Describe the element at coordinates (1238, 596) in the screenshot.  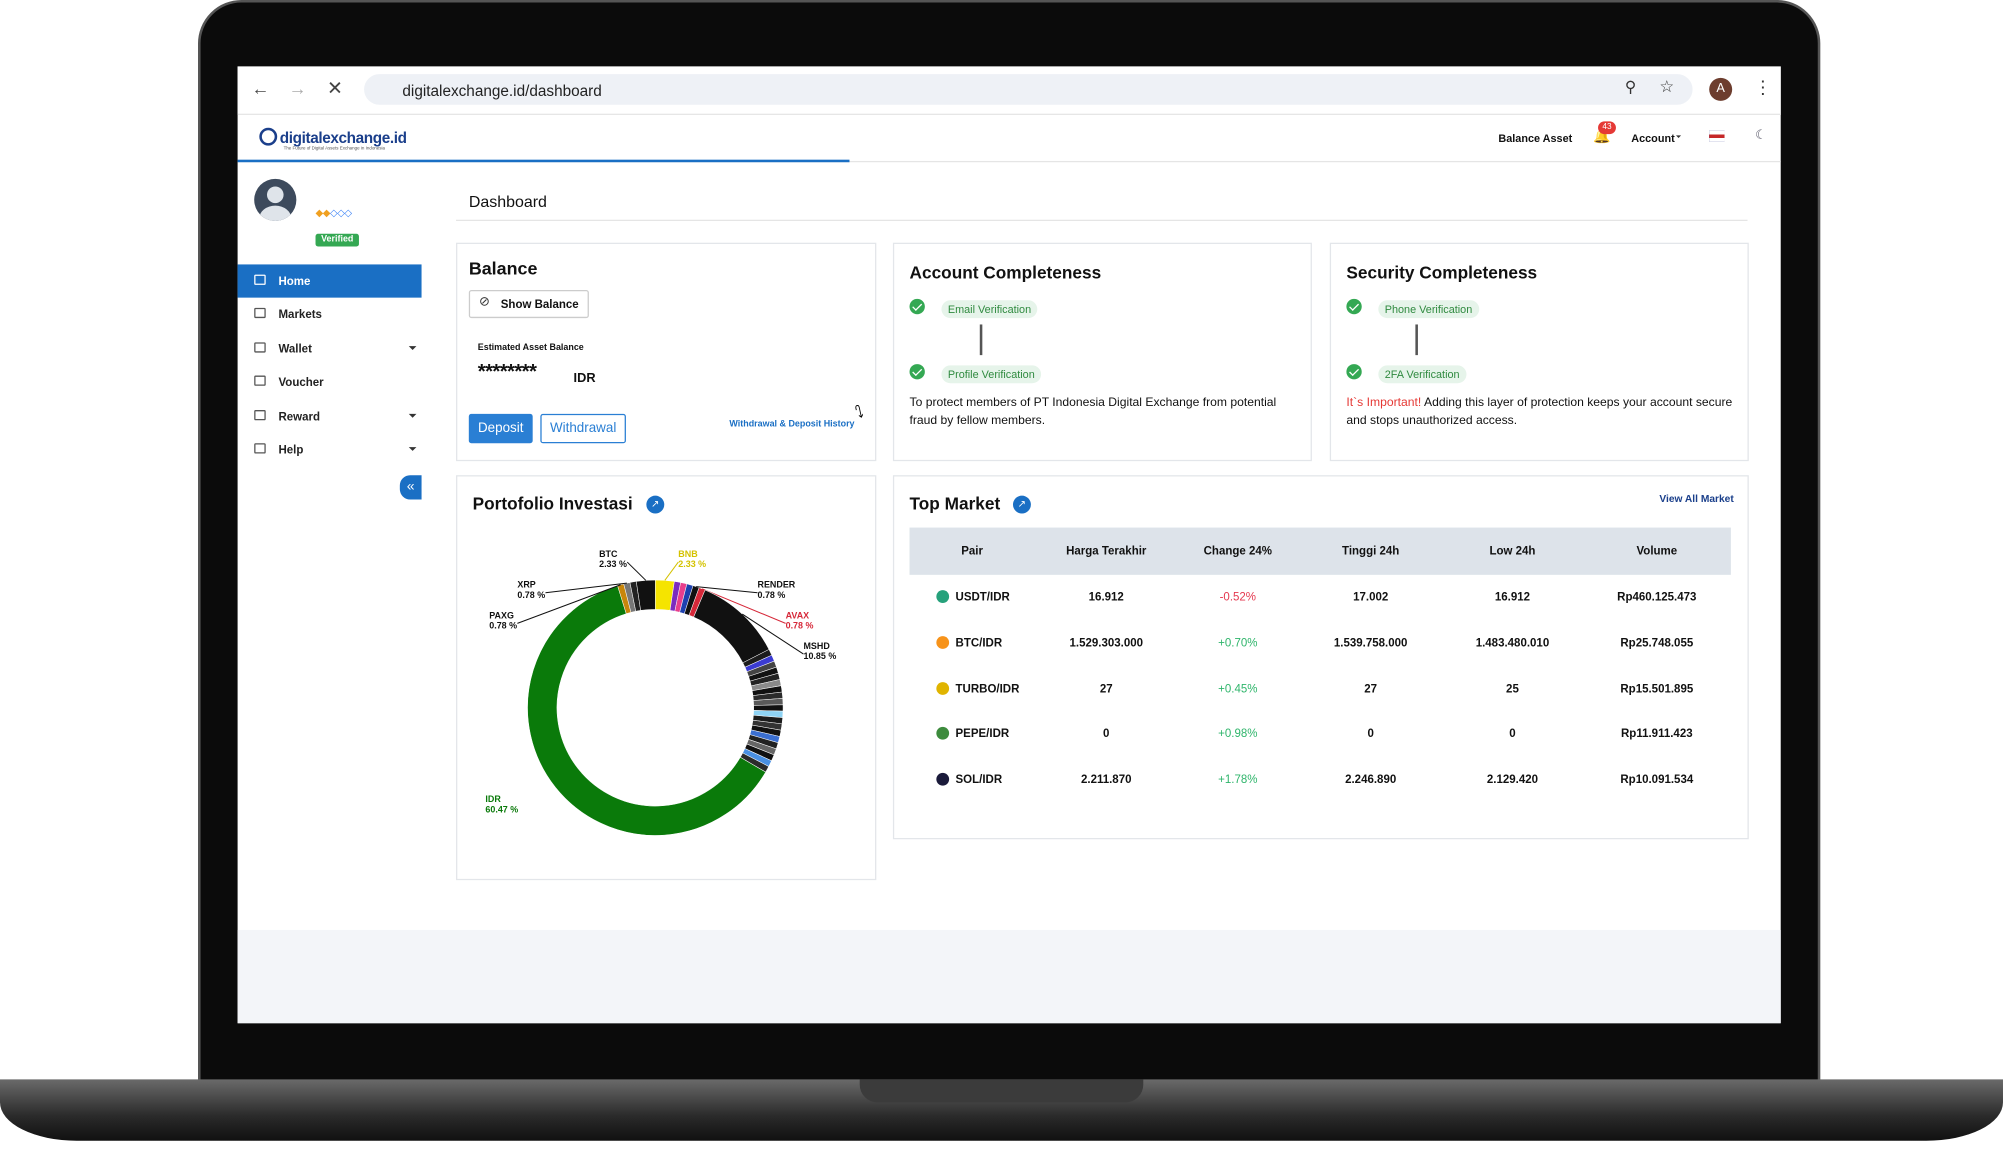
I see `cell: -0.52%` at that location.